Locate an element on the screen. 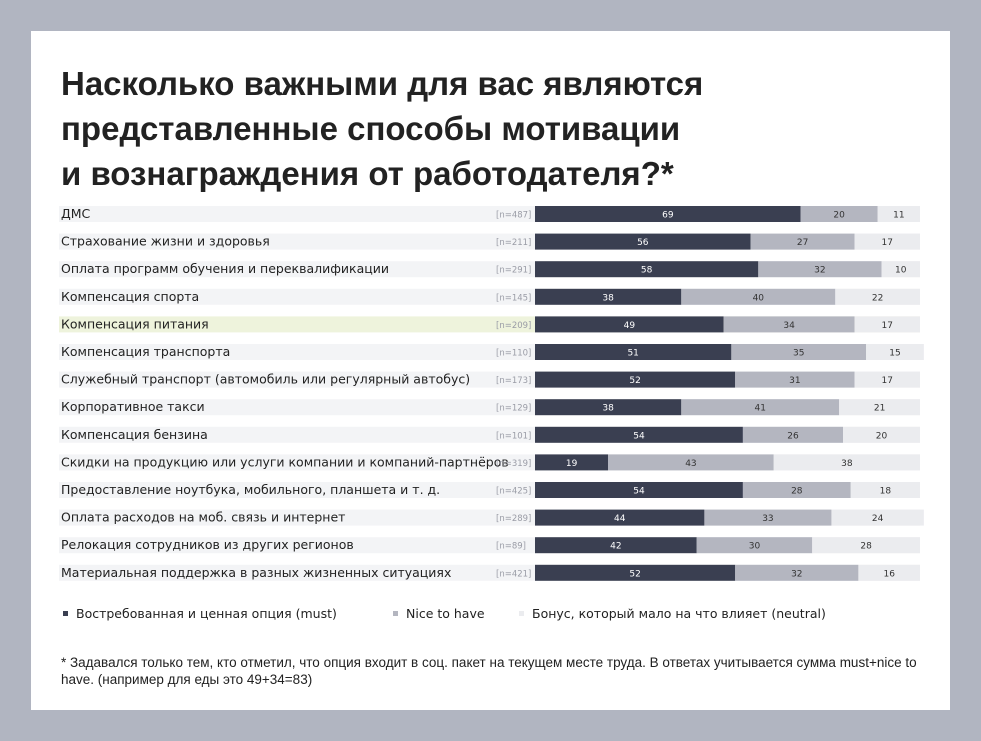  value-label-nice-row-8: 41 is located at coordinates (759, 409).